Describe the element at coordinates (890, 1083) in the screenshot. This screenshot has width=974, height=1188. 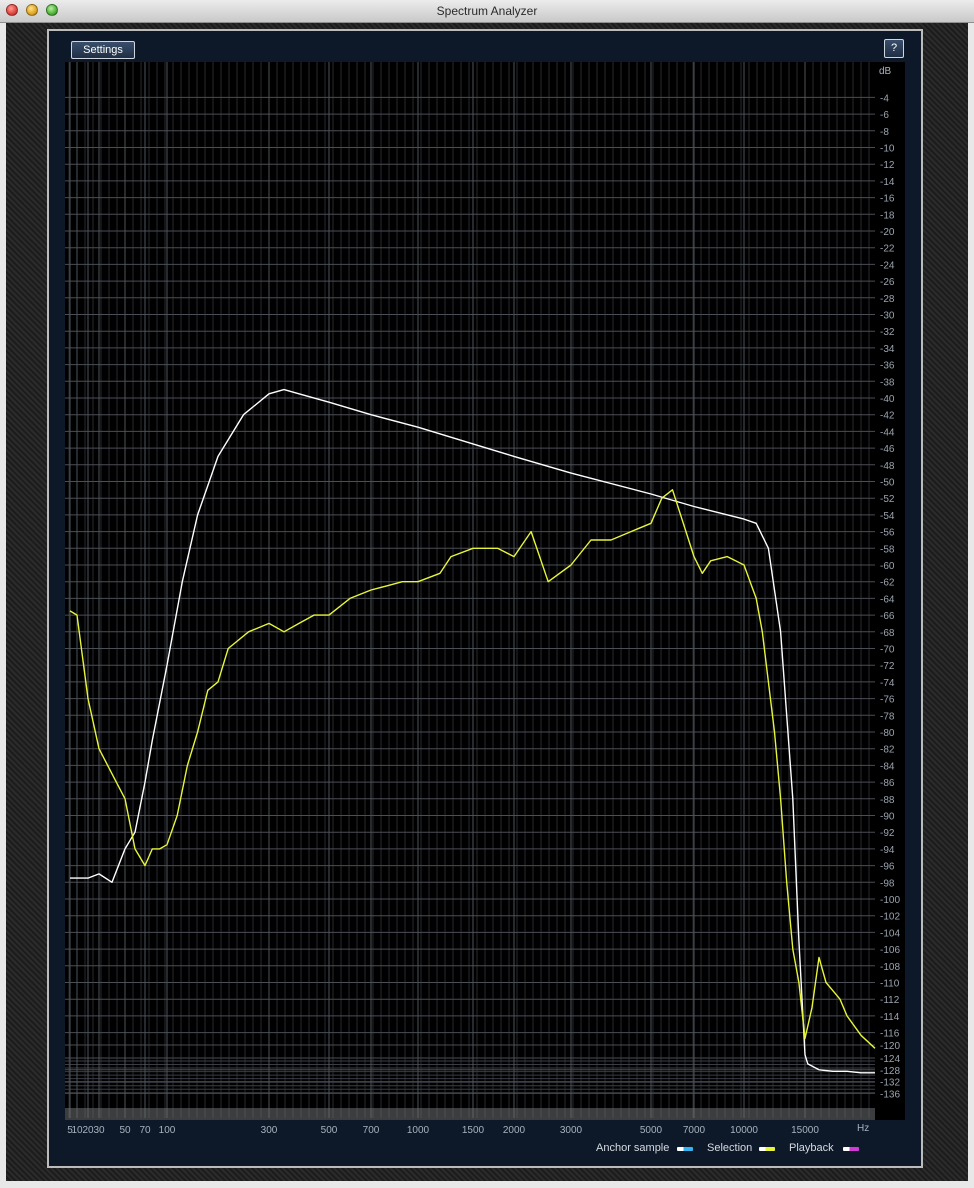
I see `y-tick-label: -132` at that location.